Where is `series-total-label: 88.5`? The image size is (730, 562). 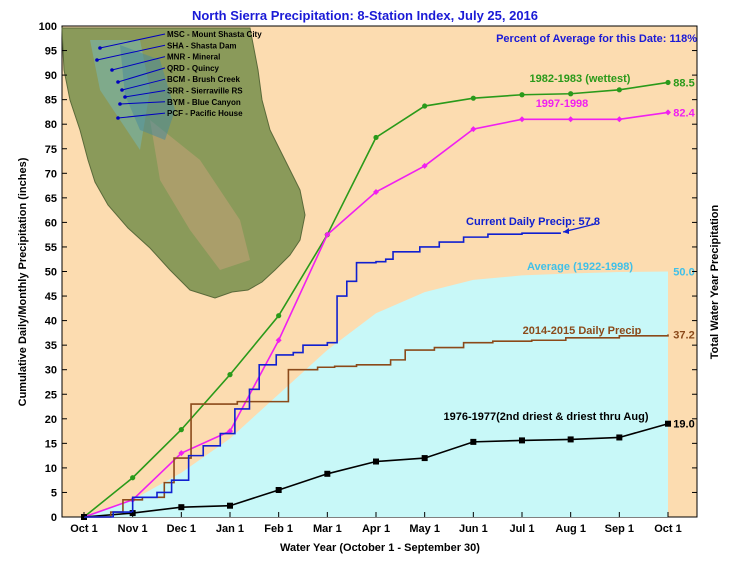 series-total-label: 88.5 is located at coordinates (683, 83).